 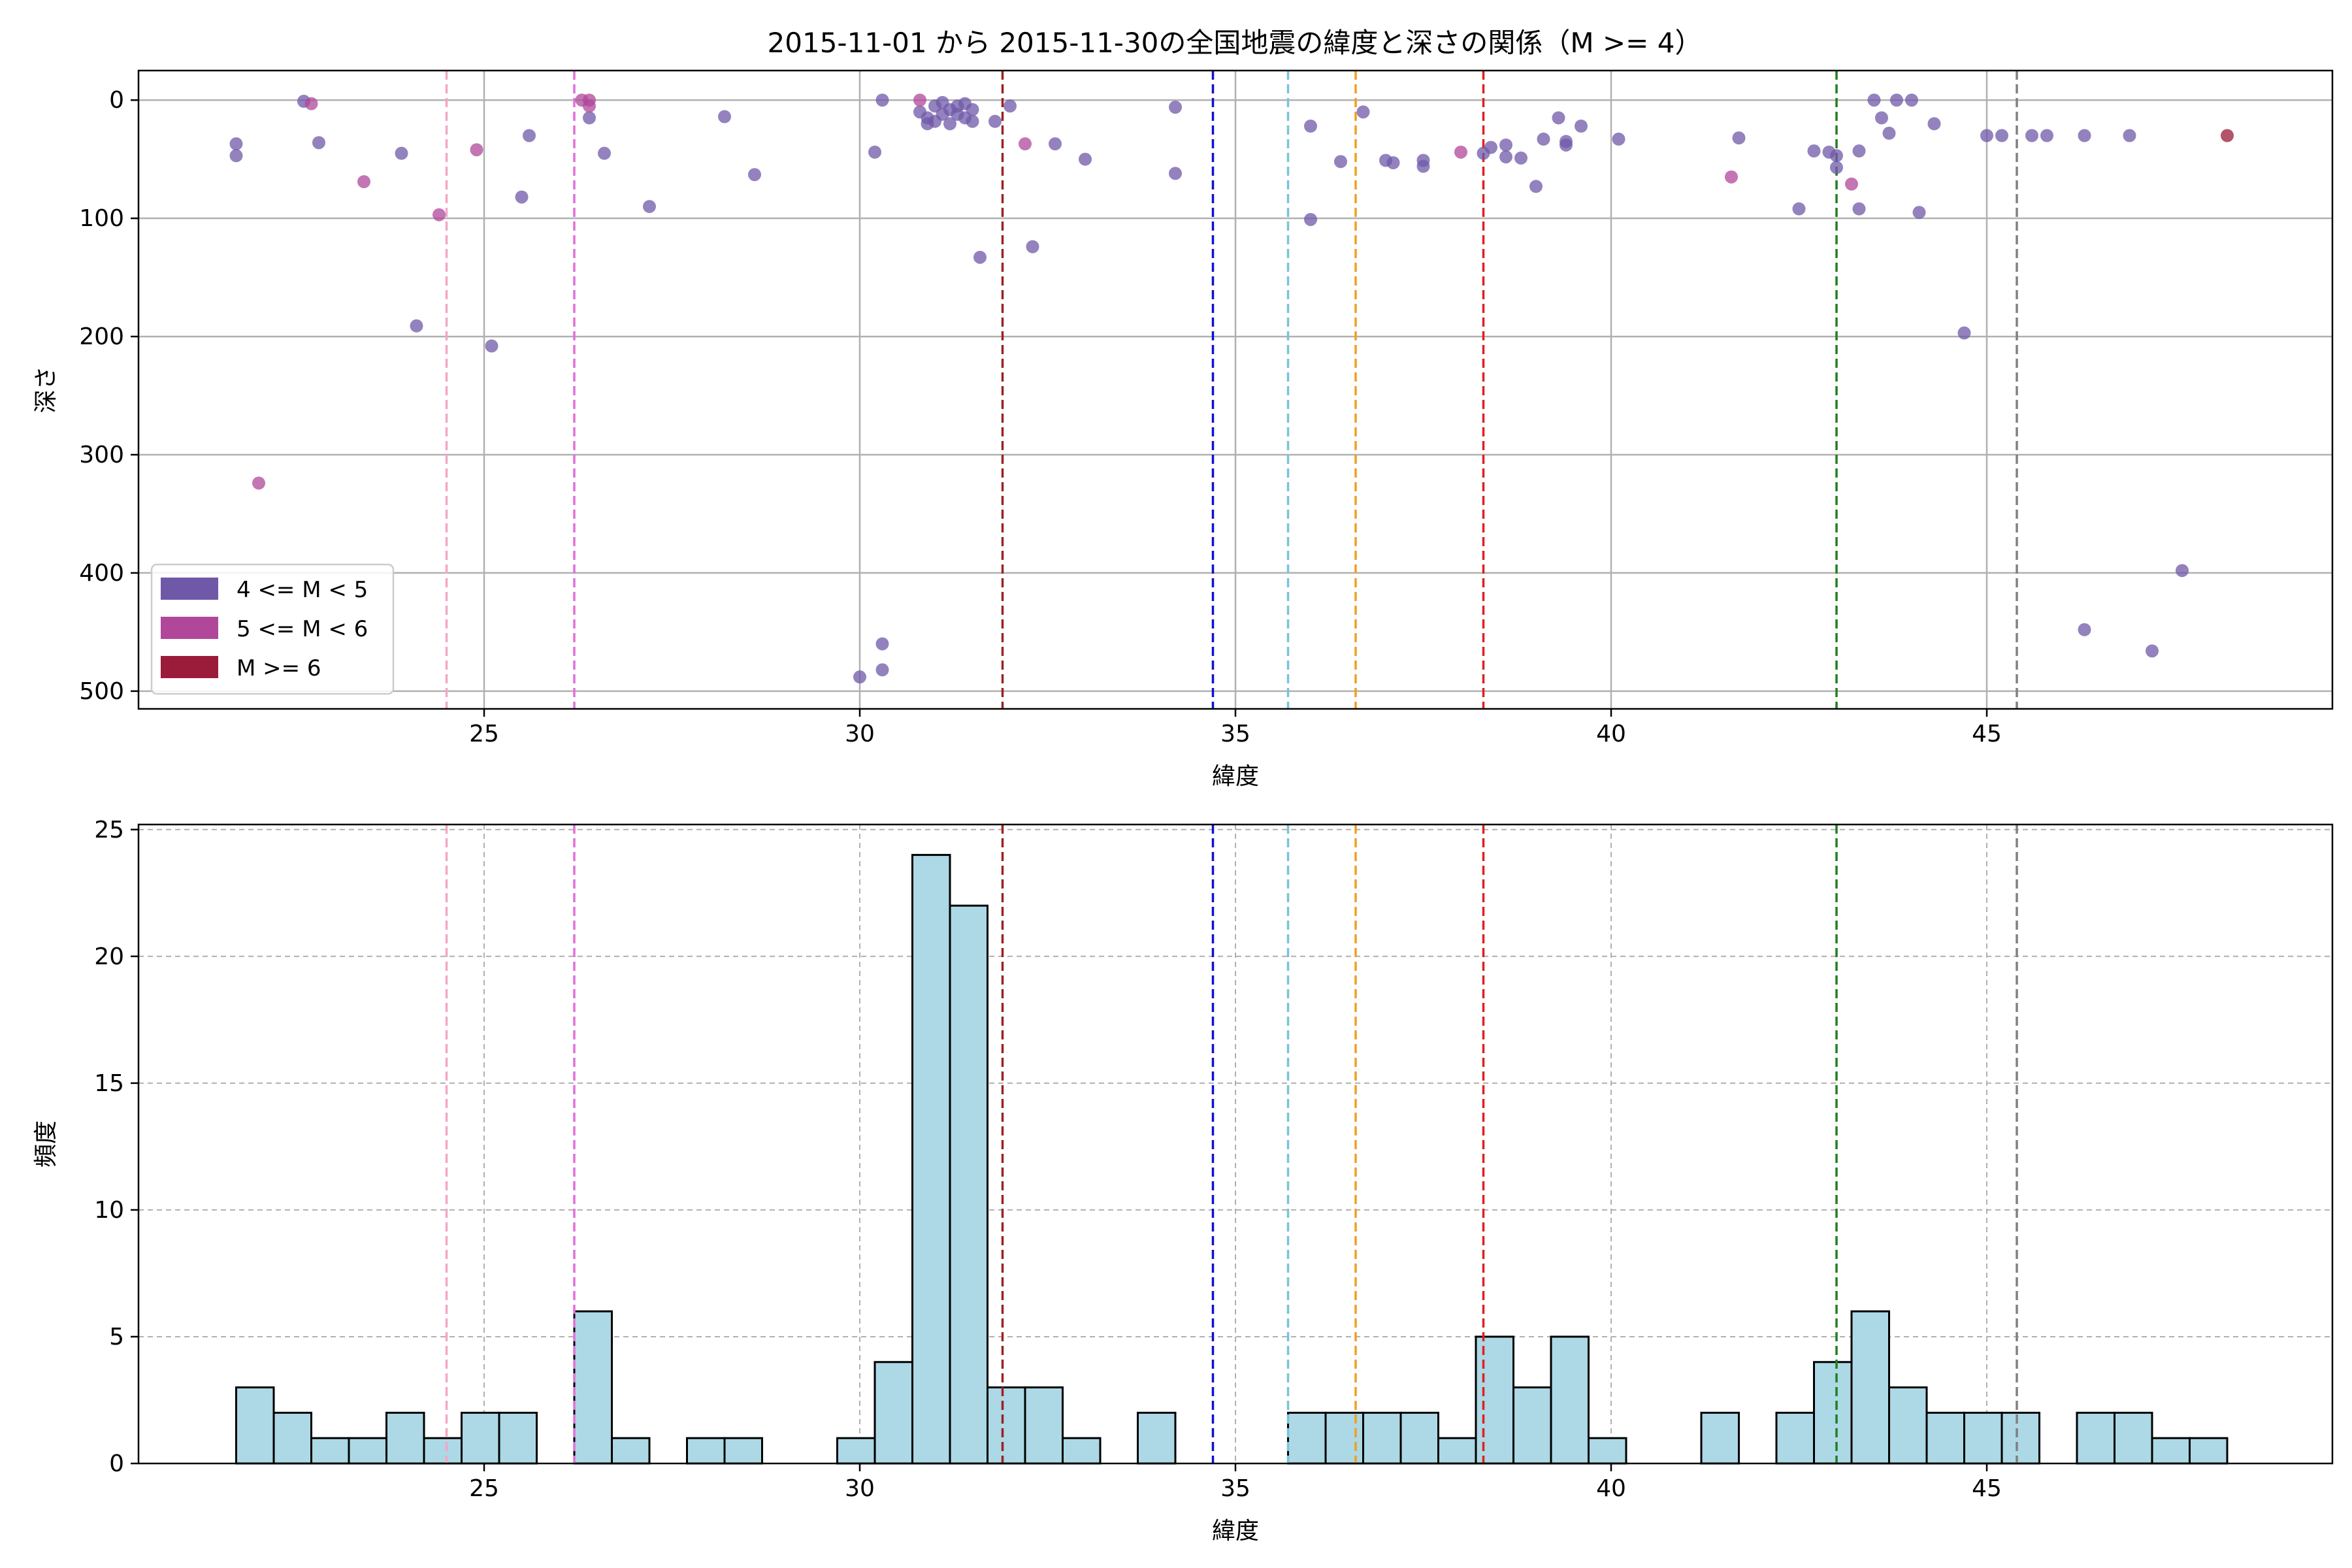 What do you see at coordinates (1235, 1531) in the screenshot?
I see `hist-x-axis-label: 緯度` at bounding box center [1235, 1531].